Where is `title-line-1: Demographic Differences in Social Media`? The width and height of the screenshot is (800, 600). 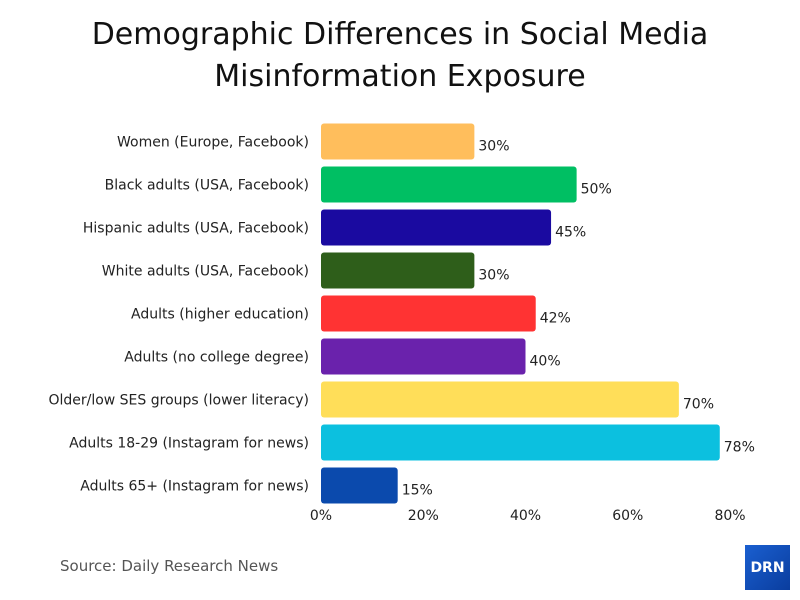
title-line-1: Demographic Differences in Social Media is located at coordinates (400, 34).